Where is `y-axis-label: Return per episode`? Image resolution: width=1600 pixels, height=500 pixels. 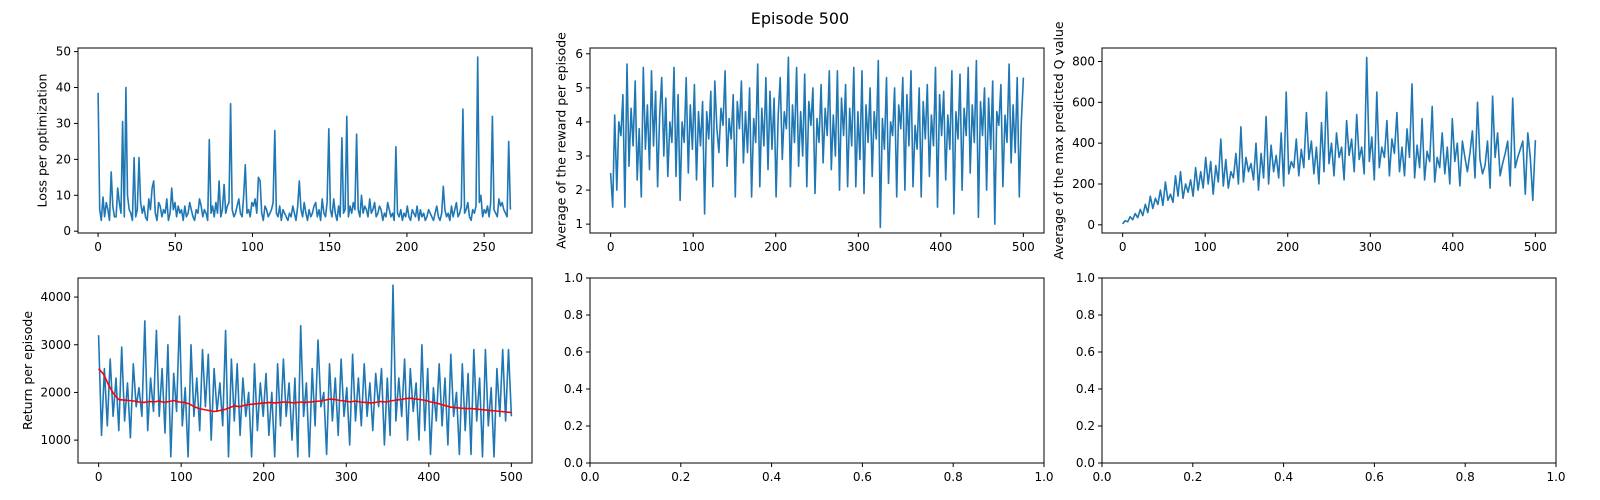 y-axis-label: Return per episode is located at coordinates (27, 370).